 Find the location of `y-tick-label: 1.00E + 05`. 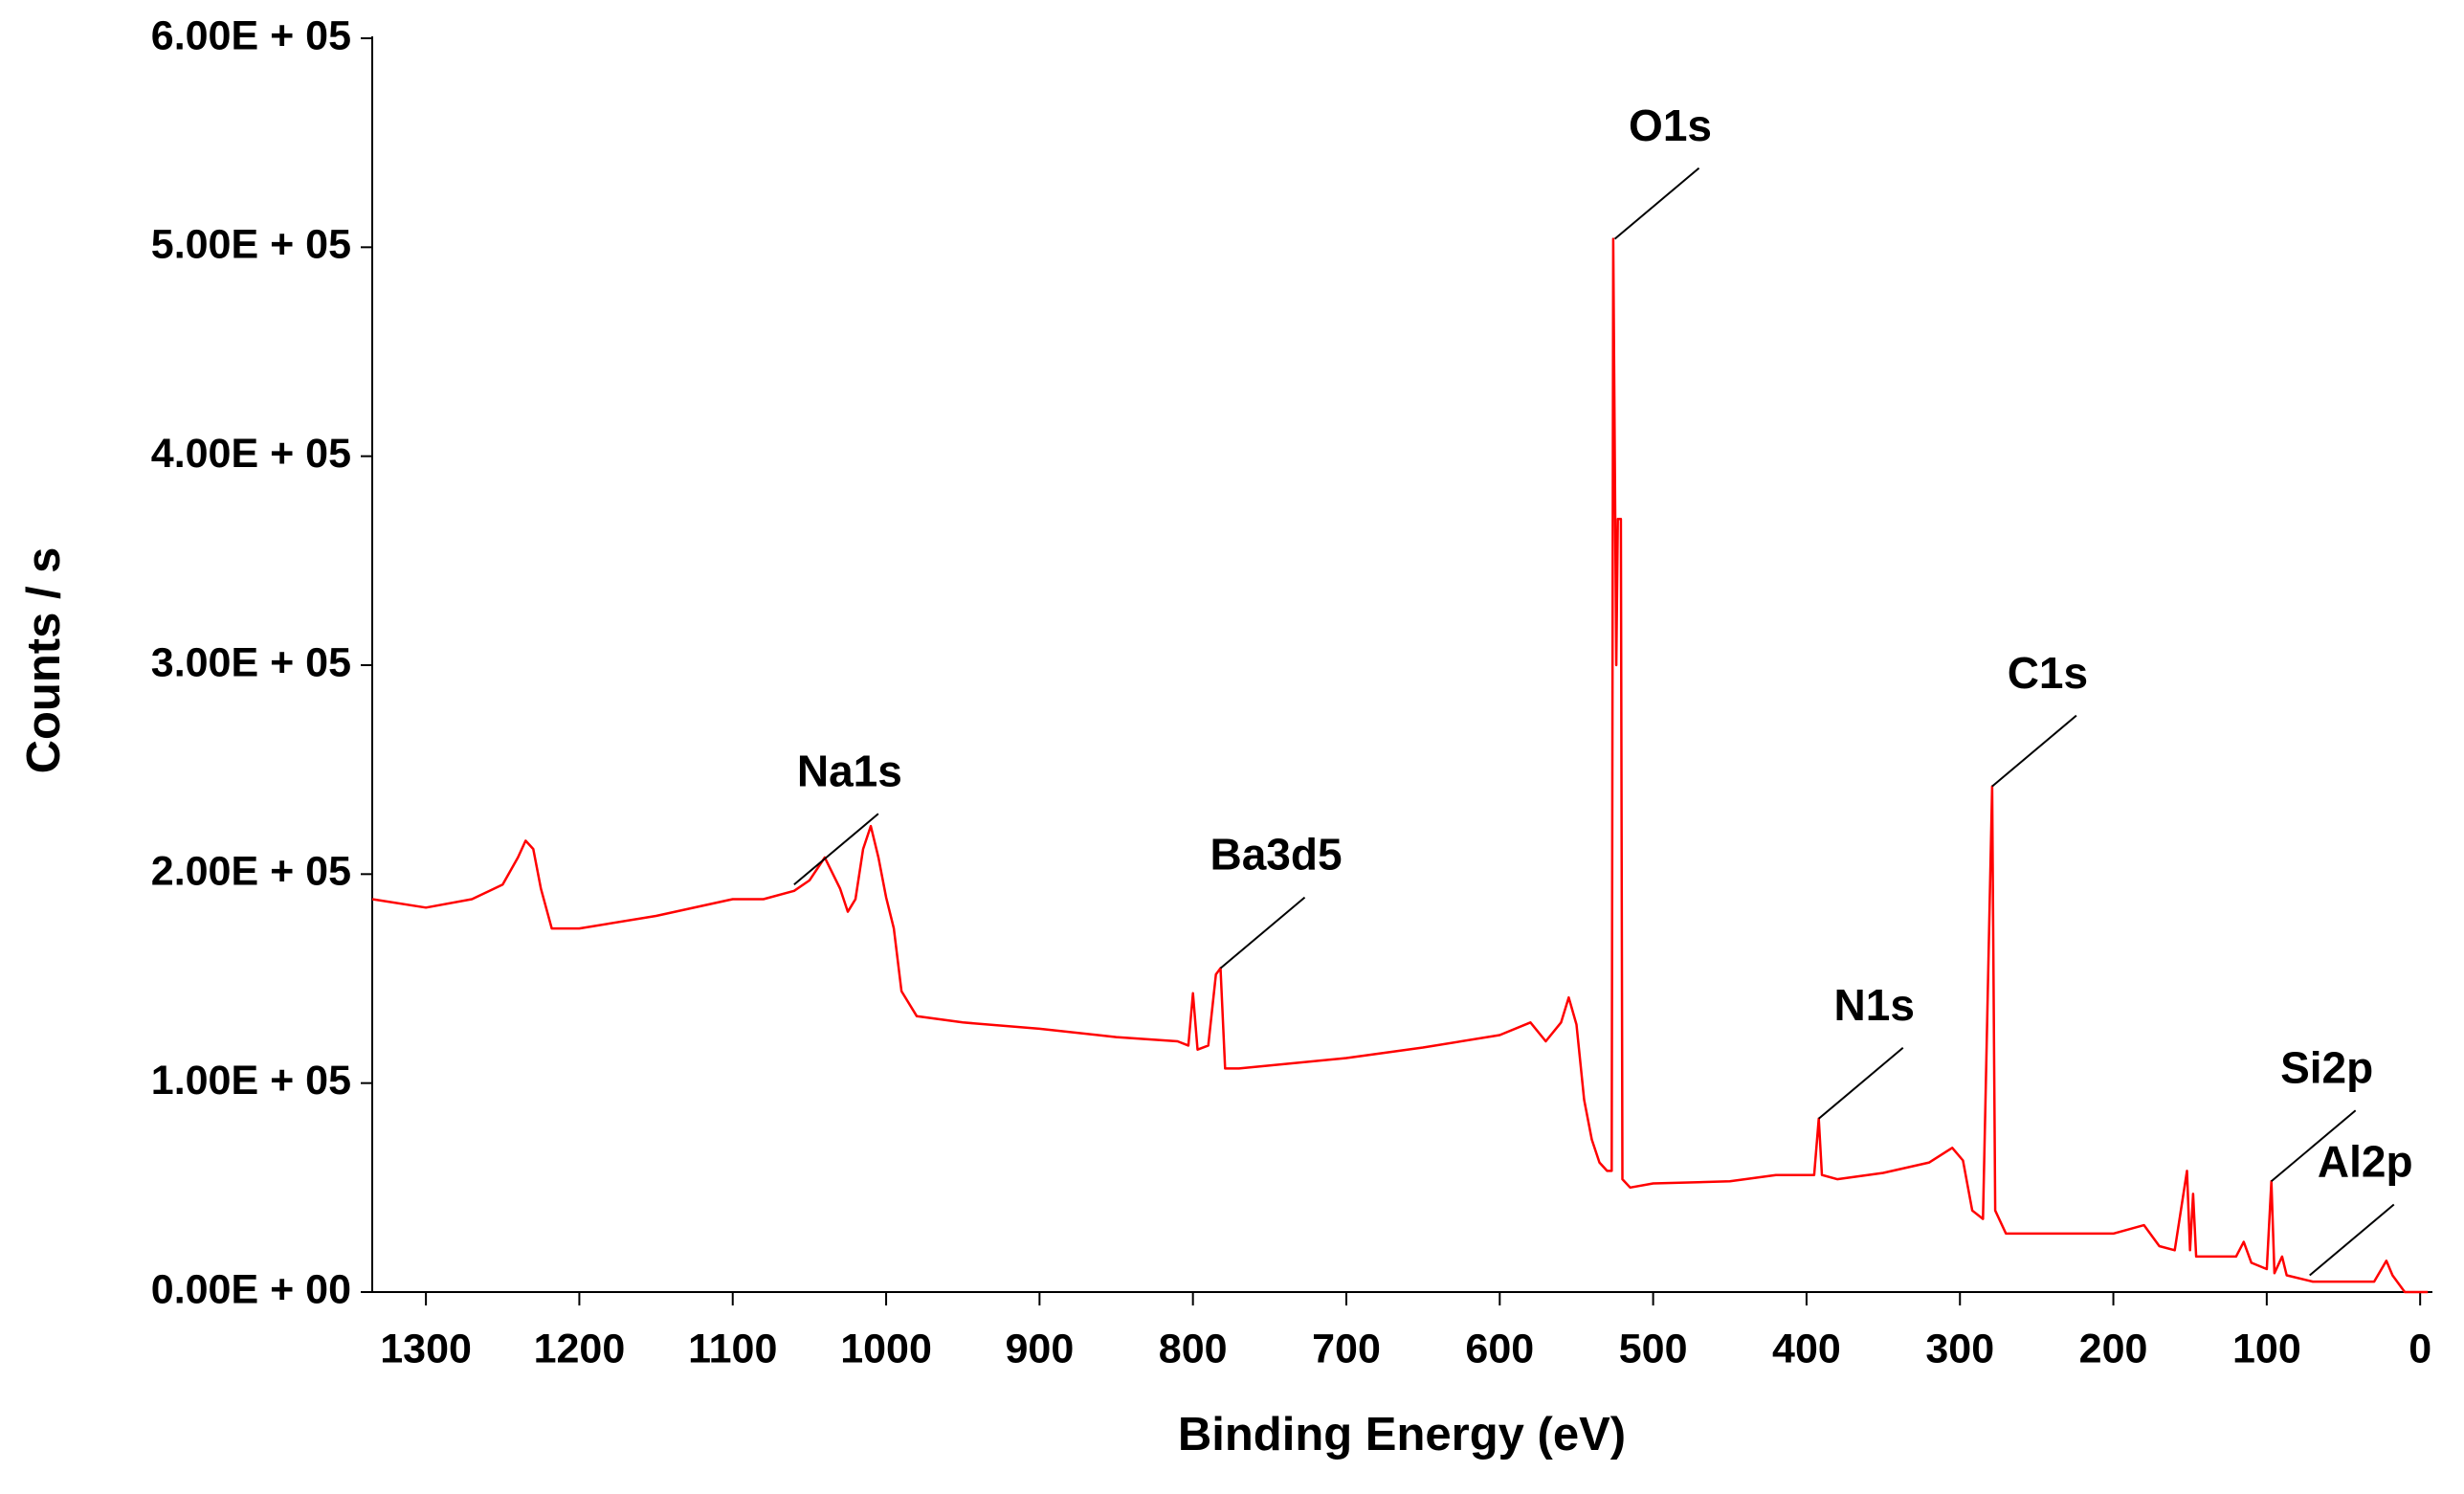

y-tick-label: 1.00E + 05 is located at coordinates (251, 1081).